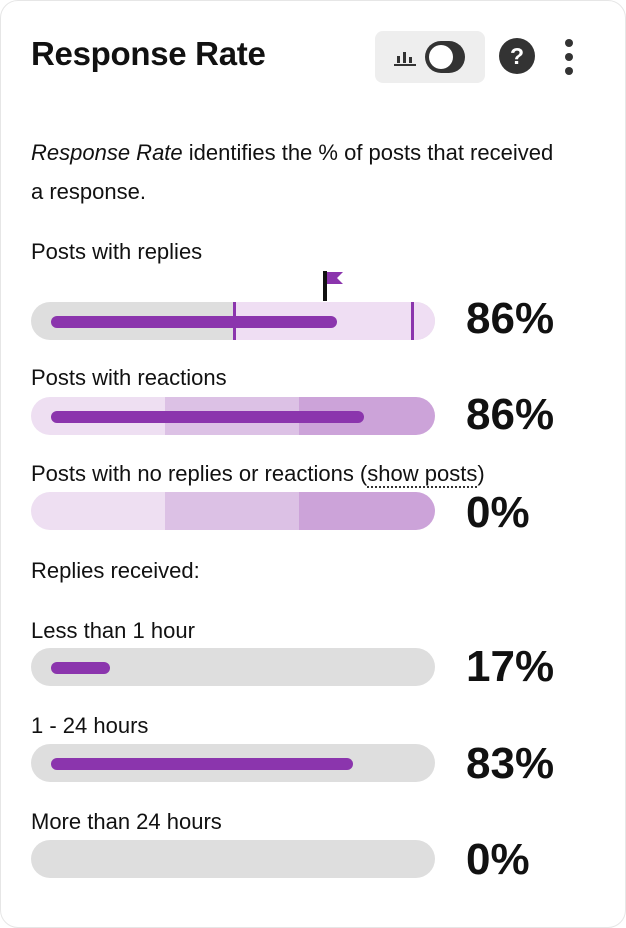  Describe the element at coordinates (233, 667) in the screenshot. I see `bar-less-than-1-hour` at that location.